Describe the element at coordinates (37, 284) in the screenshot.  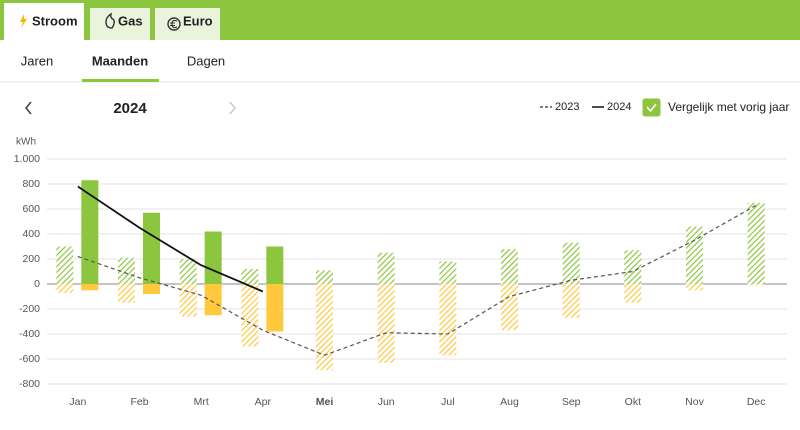
I see `y-tick-label: 0` at that location.